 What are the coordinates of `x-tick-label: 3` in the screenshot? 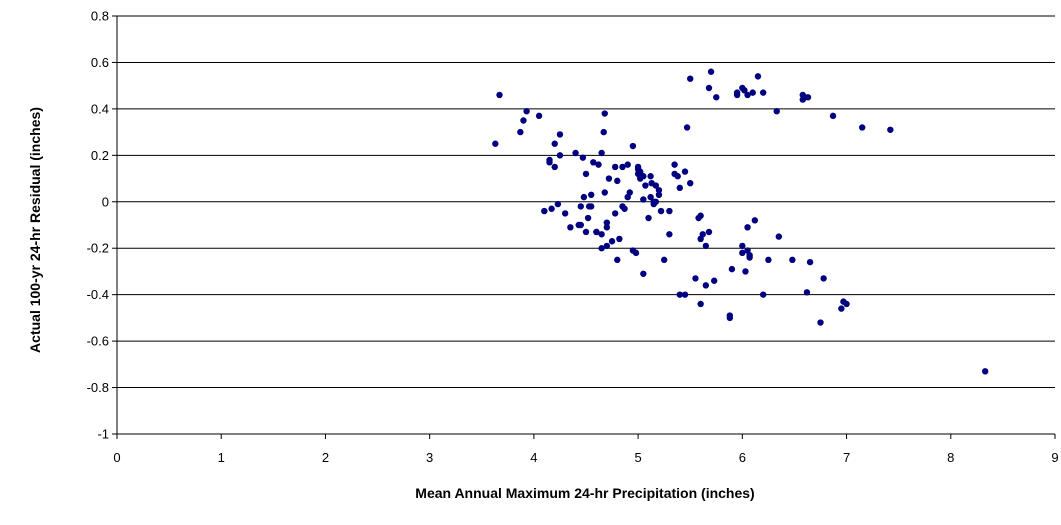 It's located at (429, 457).